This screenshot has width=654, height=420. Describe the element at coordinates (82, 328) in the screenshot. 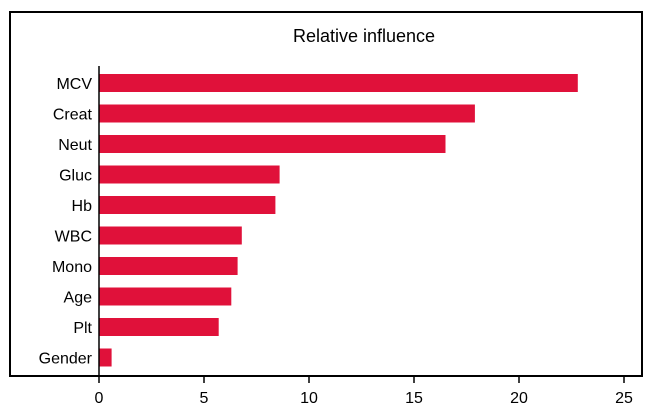

I see `category-label-plt: Plt` at that location.